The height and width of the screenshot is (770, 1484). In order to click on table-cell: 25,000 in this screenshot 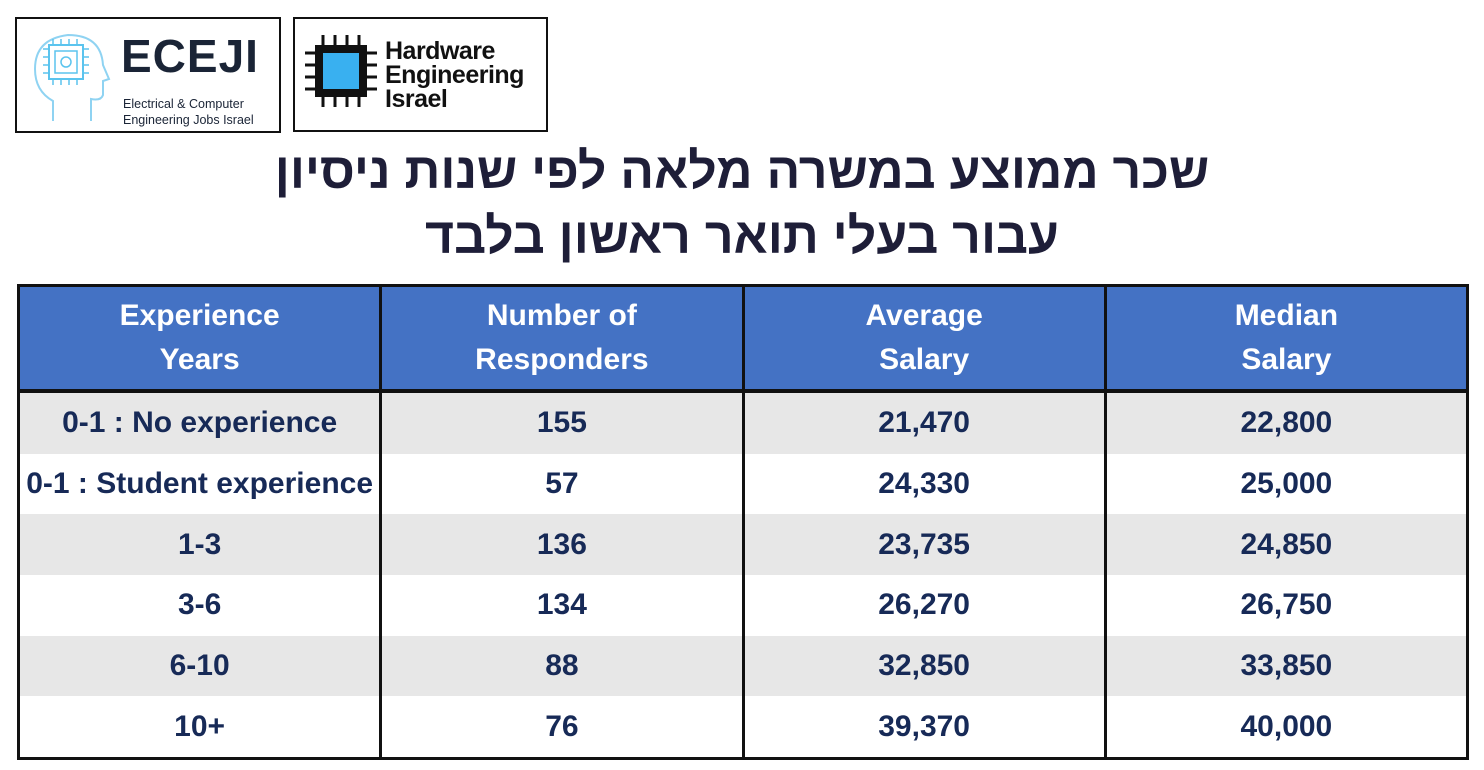, I will do `click(1285, 484)`.